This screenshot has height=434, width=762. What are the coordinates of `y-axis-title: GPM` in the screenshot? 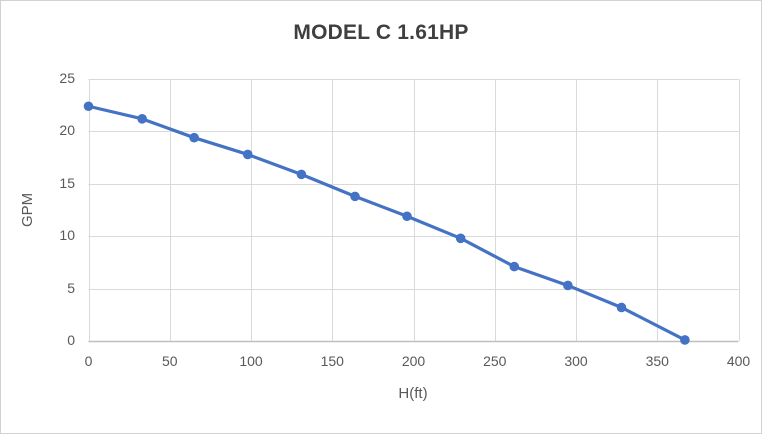 It's located at (27, 210).